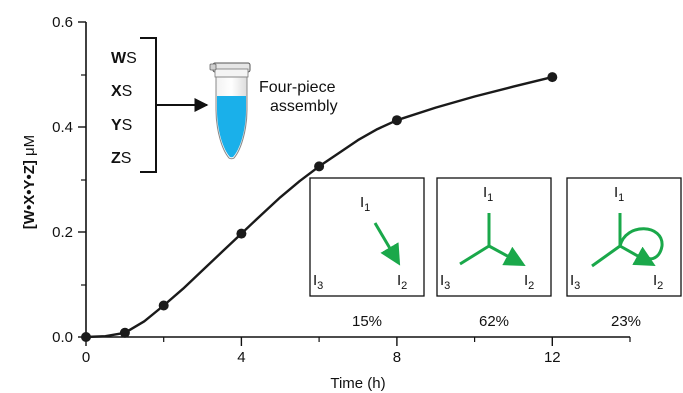  I want to click on x-ticks, so click(358, 341).